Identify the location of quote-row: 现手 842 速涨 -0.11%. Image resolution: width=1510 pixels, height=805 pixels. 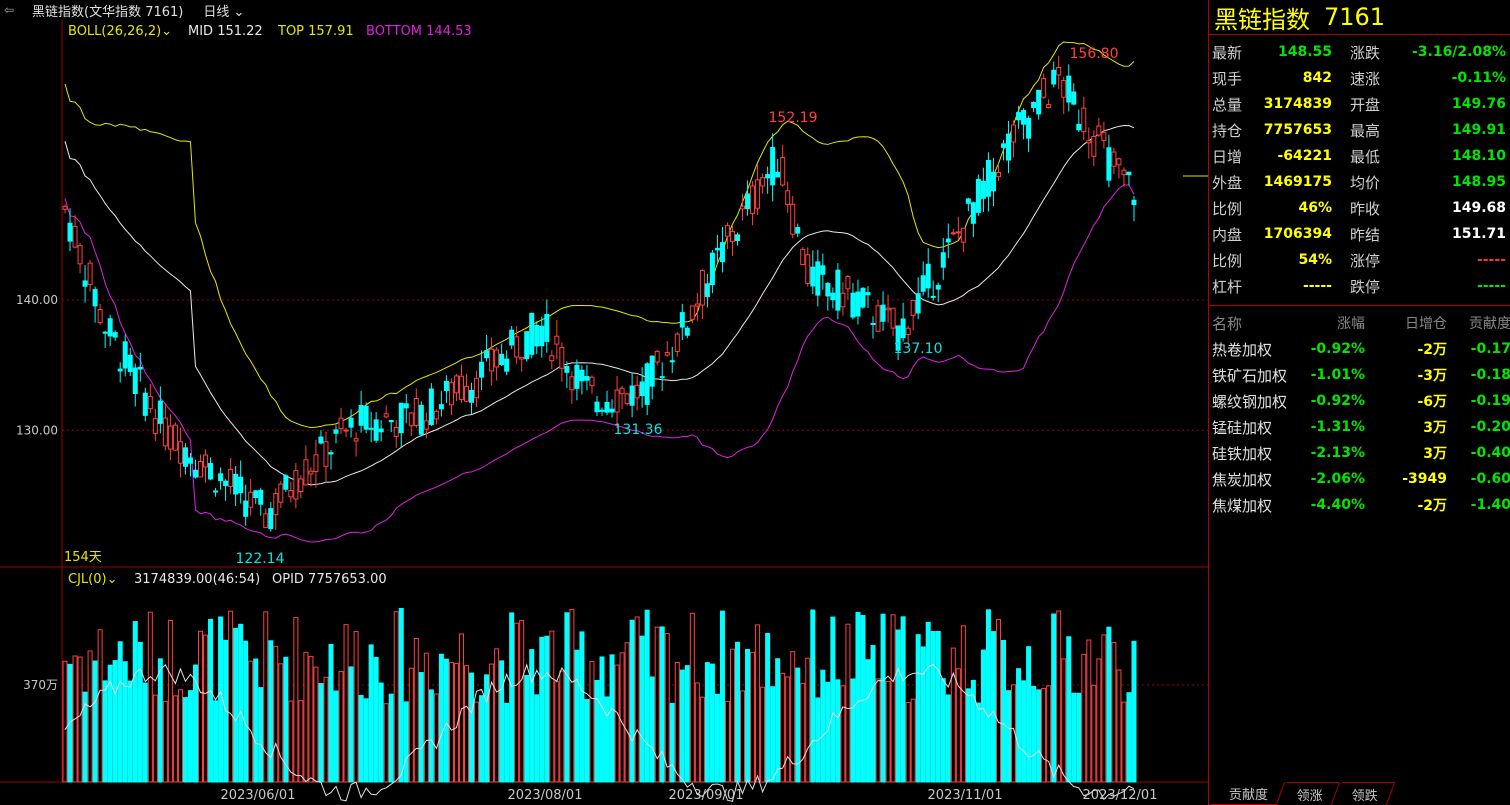
(1359, 78).